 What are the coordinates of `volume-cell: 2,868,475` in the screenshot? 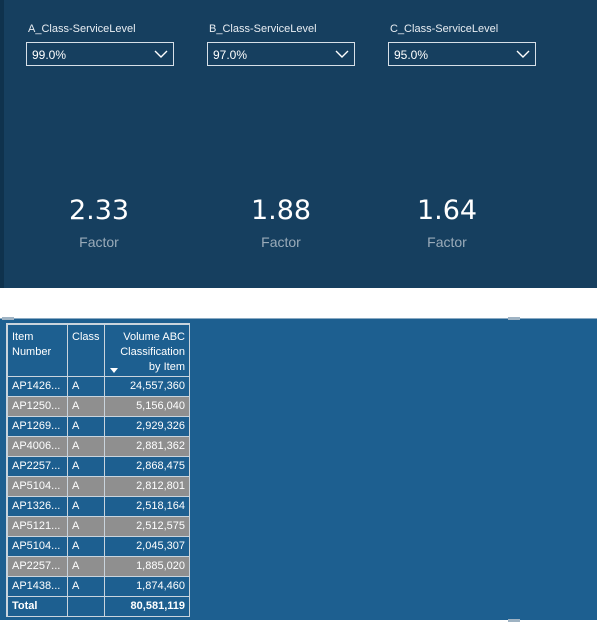 It's located at (146, 466).